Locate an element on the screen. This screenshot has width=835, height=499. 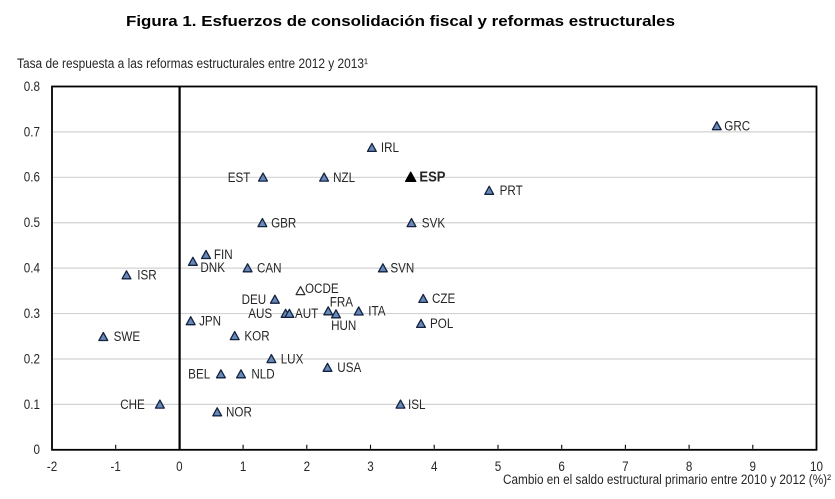
svg-text: NOR is located at coordinates (239, 412).